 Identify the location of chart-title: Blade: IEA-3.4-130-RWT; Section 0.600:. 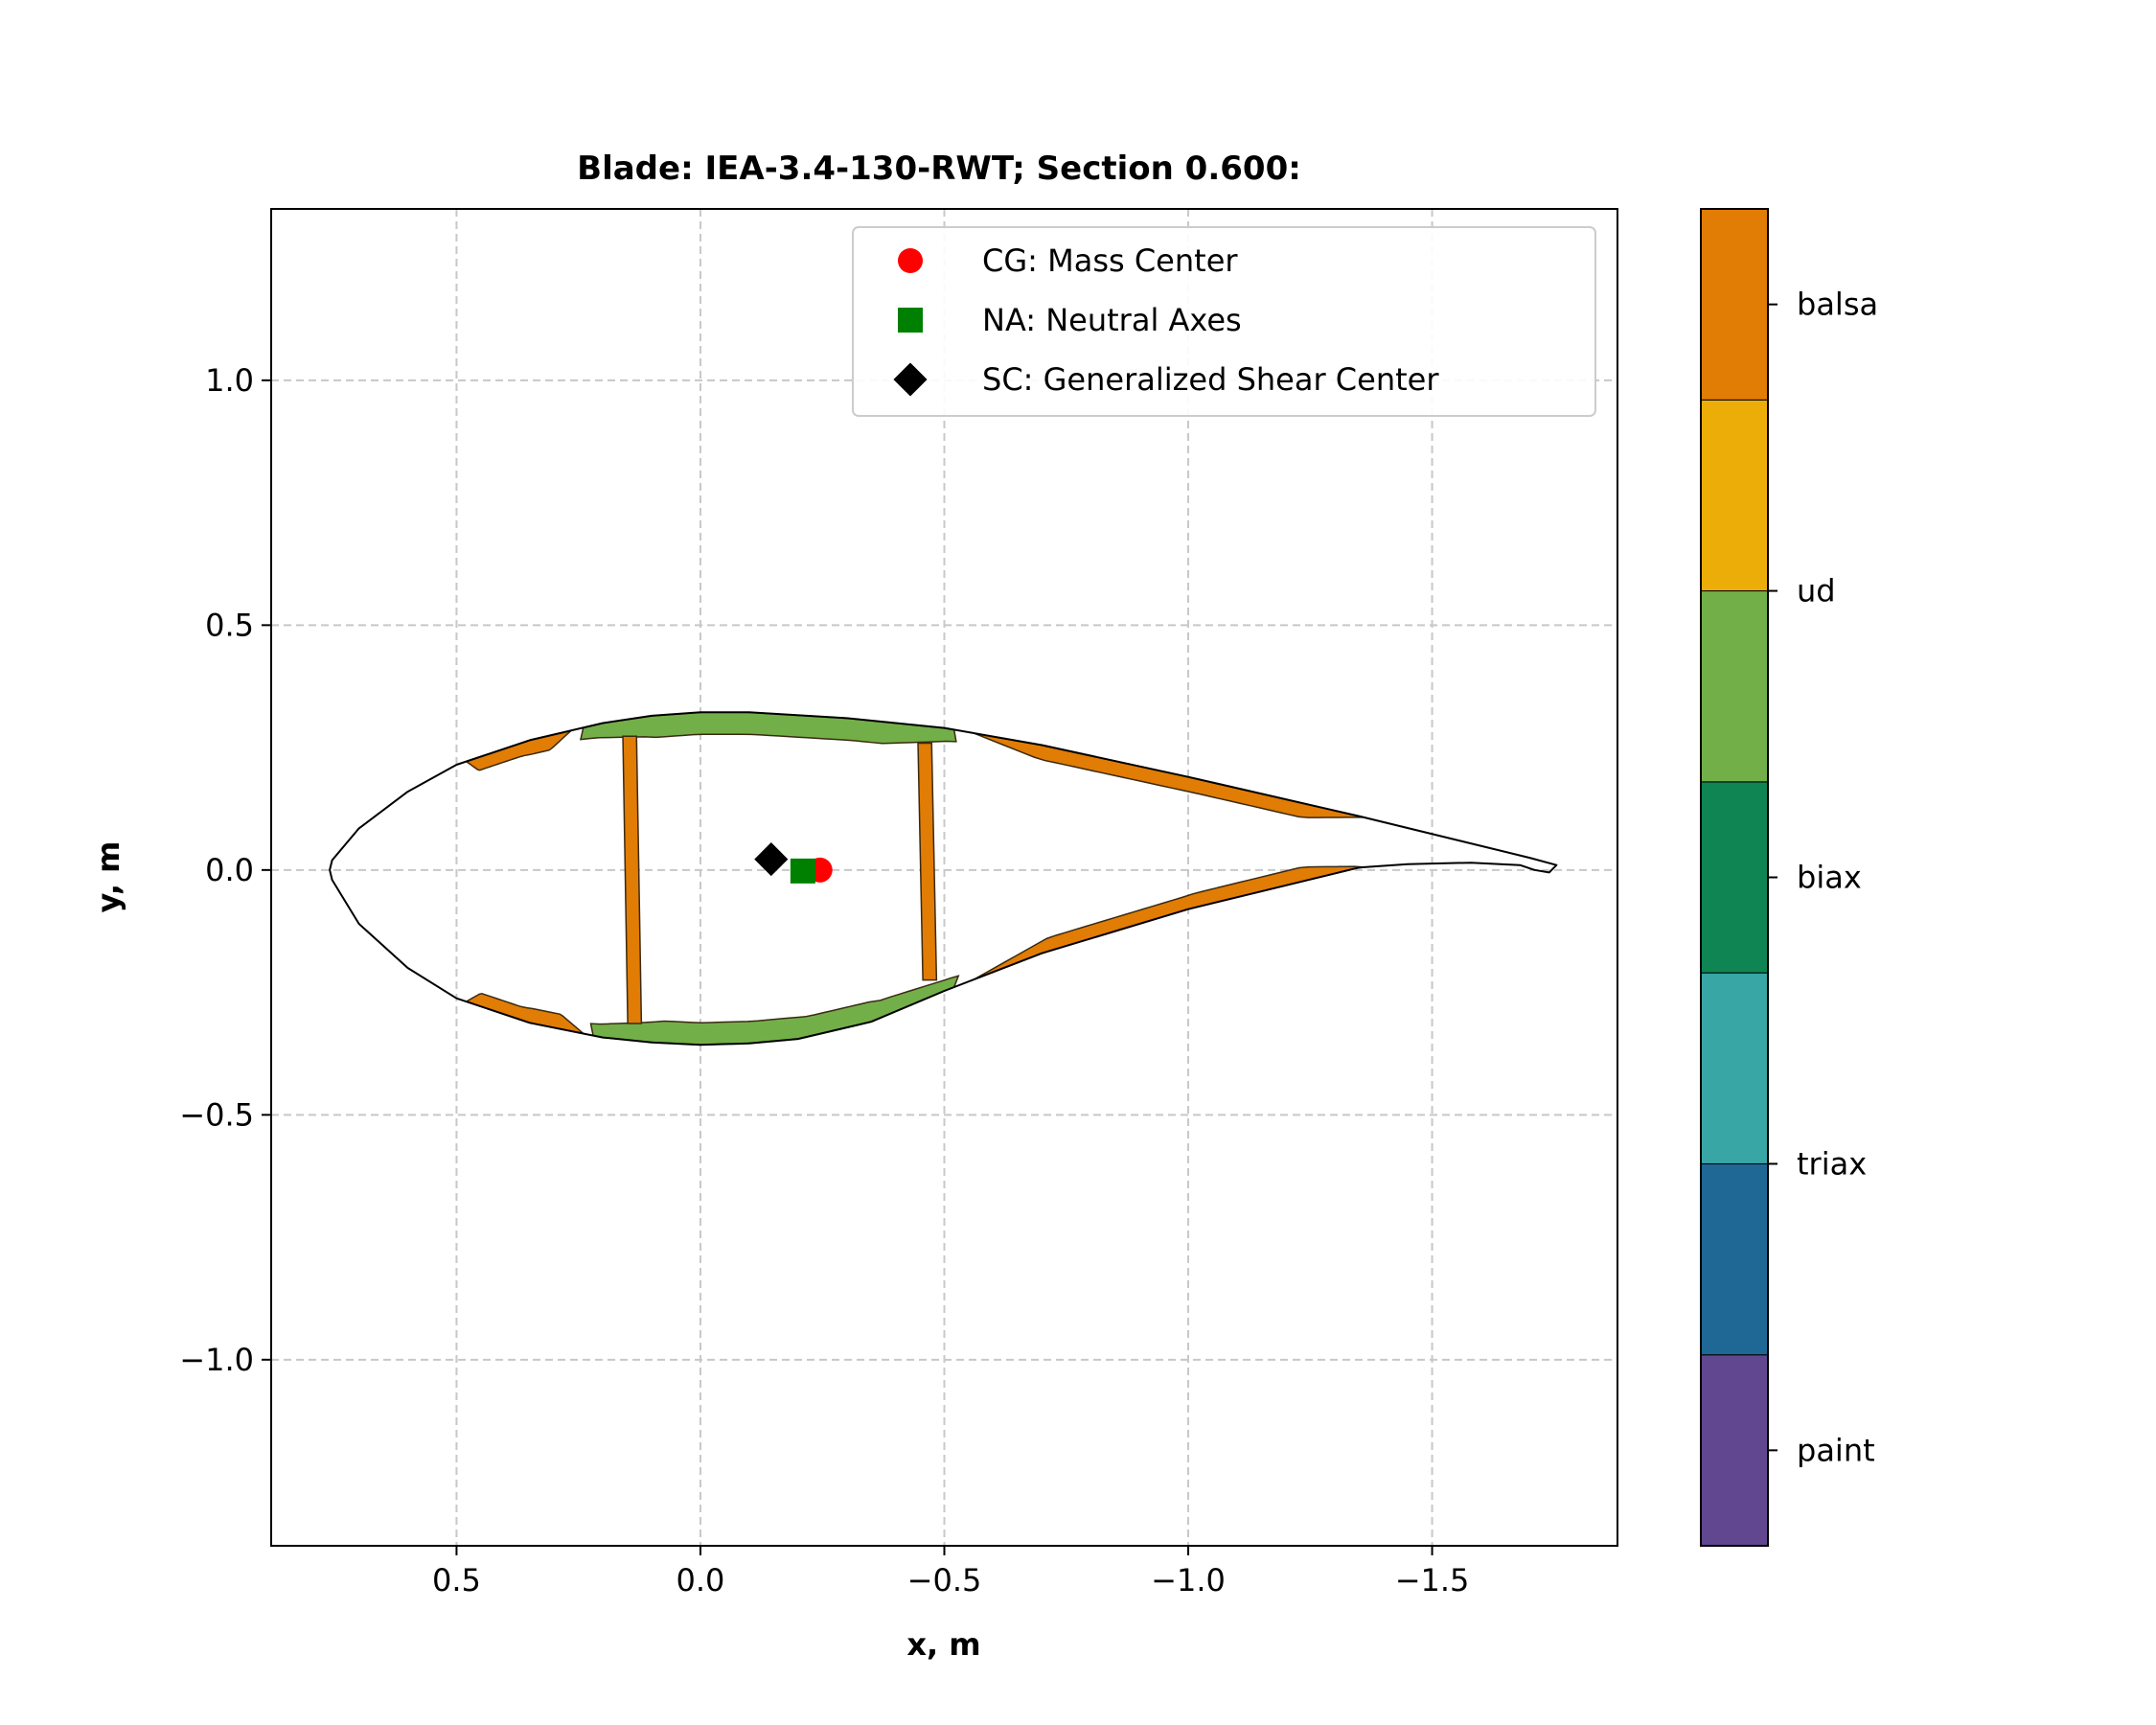
(939, 169).